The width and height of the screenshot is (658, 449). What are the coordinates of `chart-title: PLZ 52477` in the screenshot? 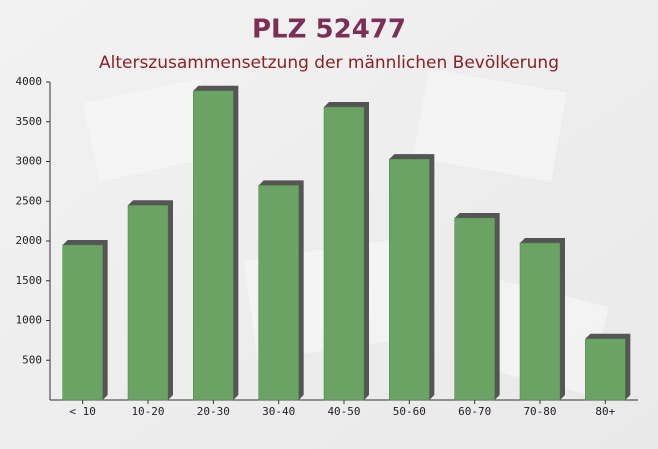 It's located at (329, 30).